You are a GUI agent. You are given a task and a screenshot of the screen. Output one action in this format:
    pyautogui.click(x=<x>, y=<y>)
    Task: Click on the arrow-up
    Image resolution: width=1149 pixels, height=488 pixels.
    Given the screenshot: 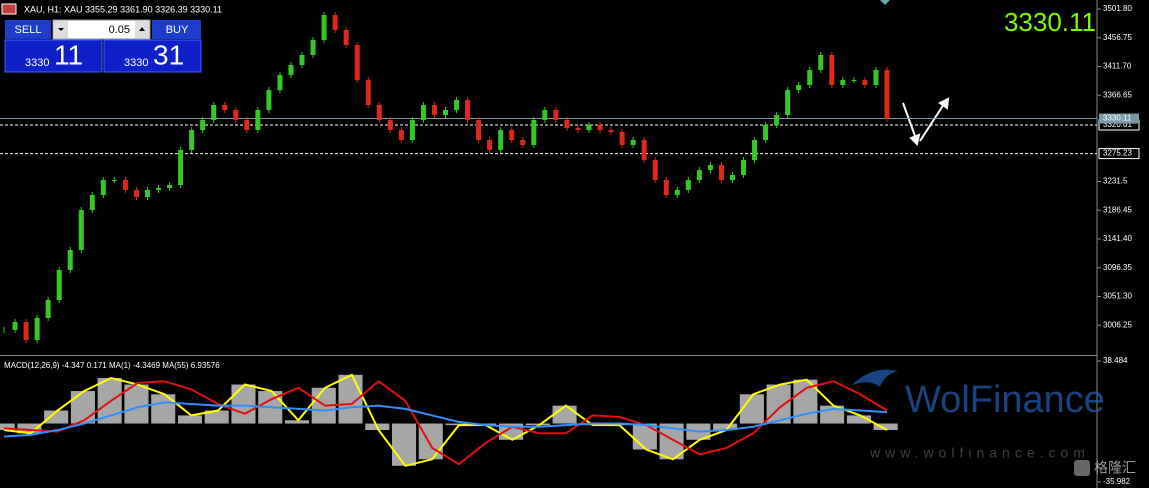 What is the action you would take?
    pyautogui.click(x=932, y=122)
    